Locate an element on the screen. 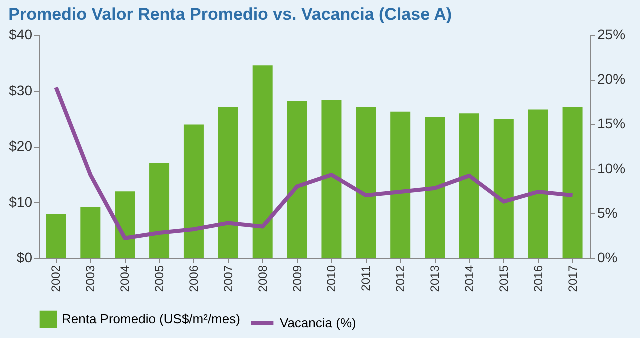  x-tick-label: 2012 is located at coordinates (401, 278).